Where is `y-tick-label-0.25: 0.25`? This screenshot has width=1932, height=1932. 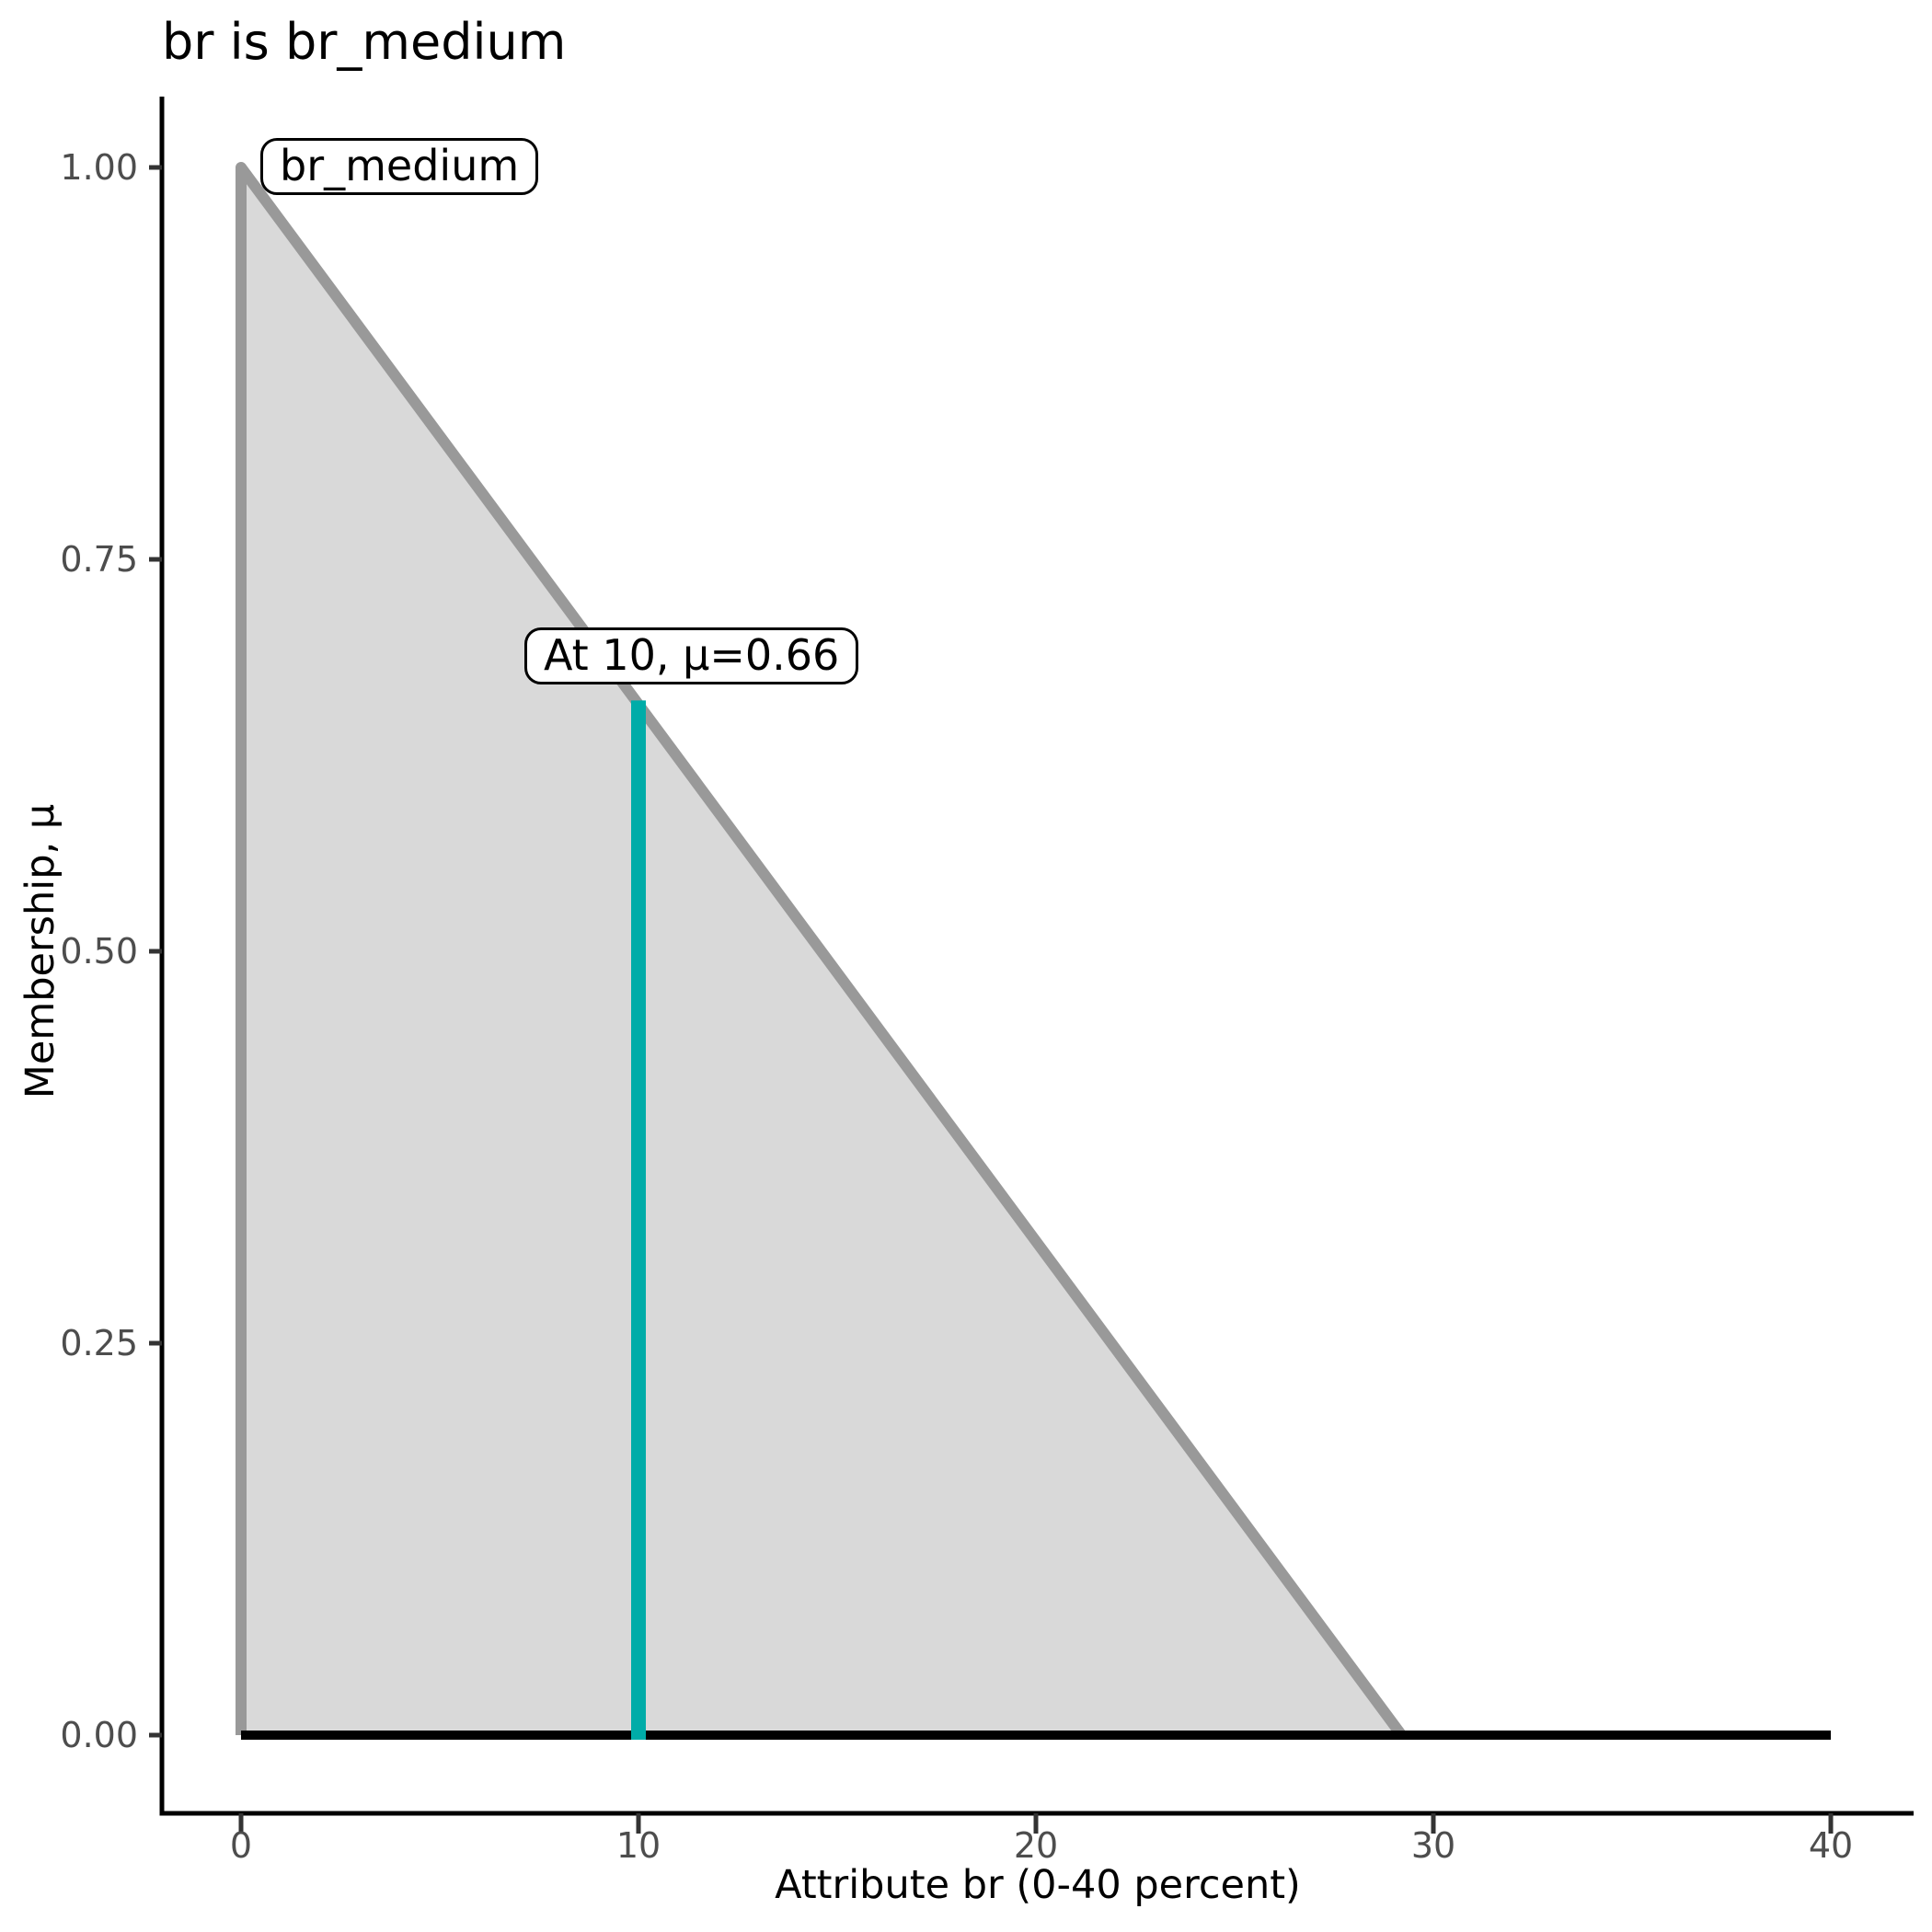
y-tick-label-0.25: 0.25 is located at coordinates (99, 1343).